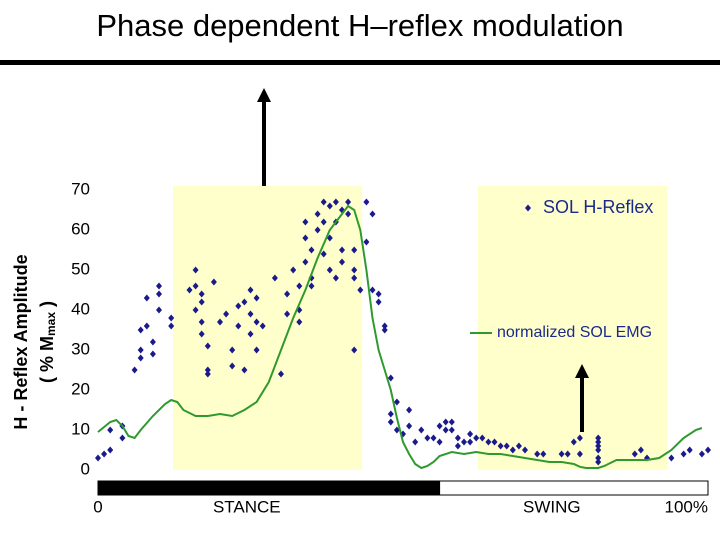  What do you see at coordinates (573, 328) in the screenshot?
I see `shaded-region` at bounding box center [573, 328].